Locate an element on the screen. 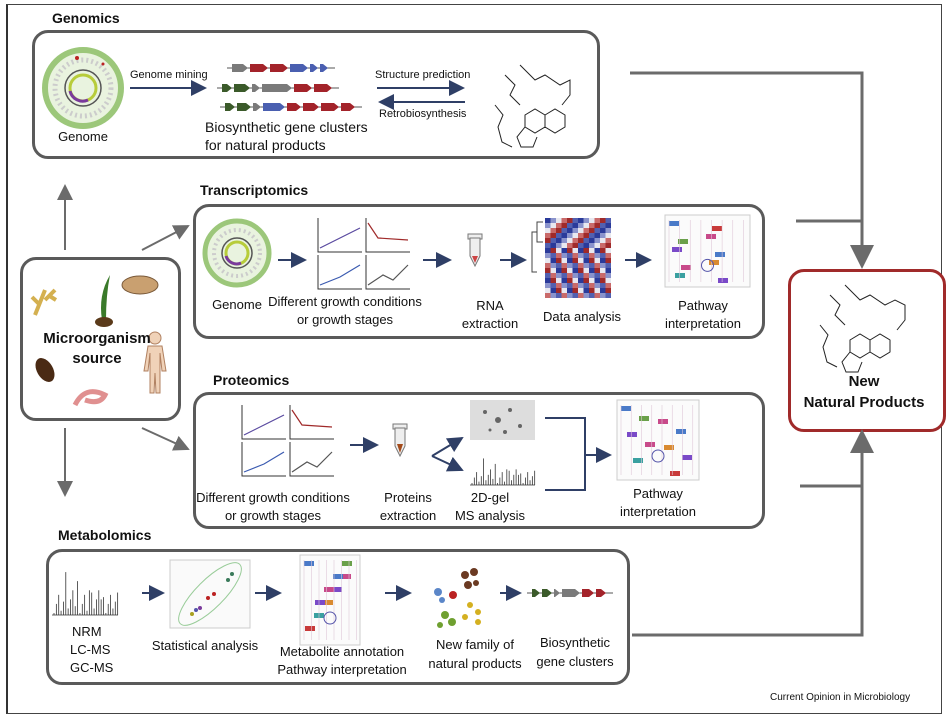 The height and width of the screenshot is (721, 947). transcriptomics-title: Transcriptomics is located at coordinates (254, 190).